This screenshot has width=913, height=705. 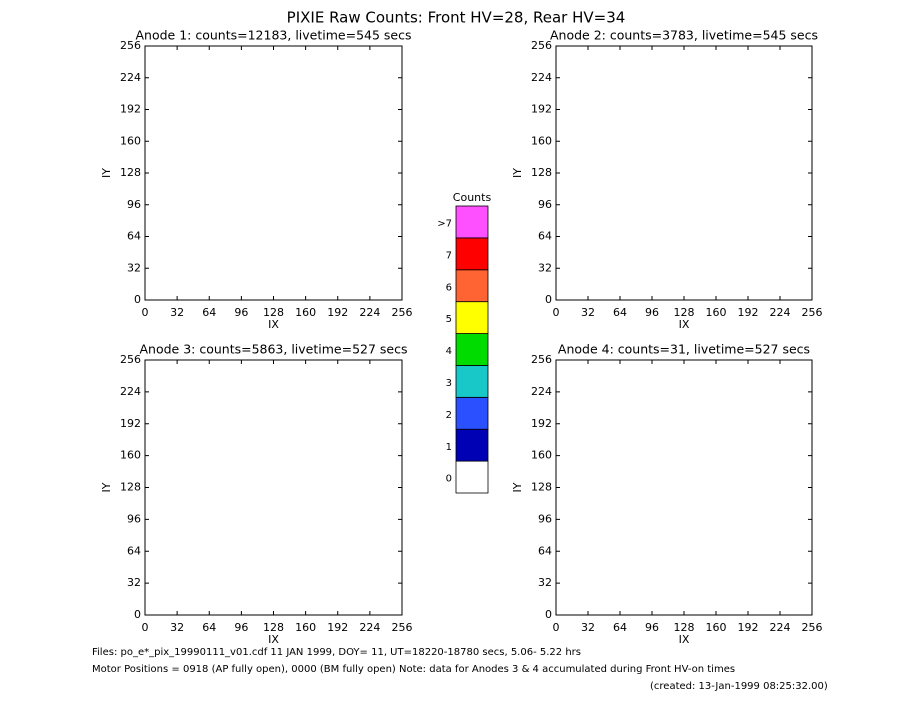 I want to click on panel-title: Anode 2: counts=3783, livetime=545 secs, so click(x=684, y=35).